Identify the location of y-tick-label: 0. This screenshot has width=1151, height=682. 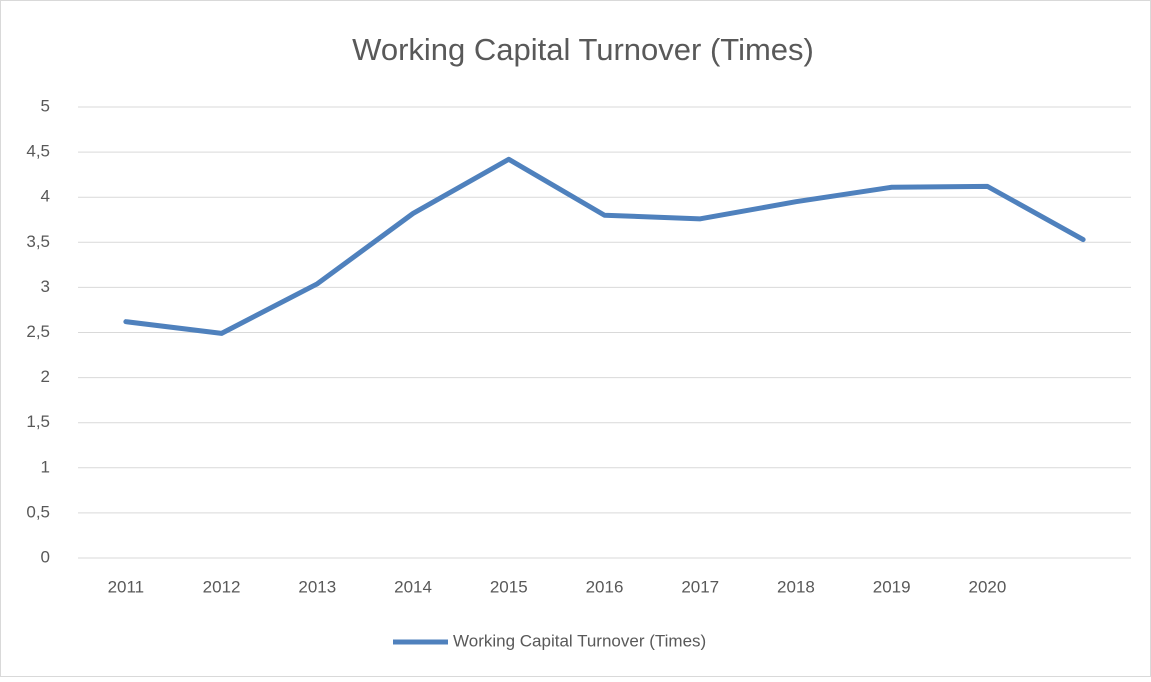
(45, 556).